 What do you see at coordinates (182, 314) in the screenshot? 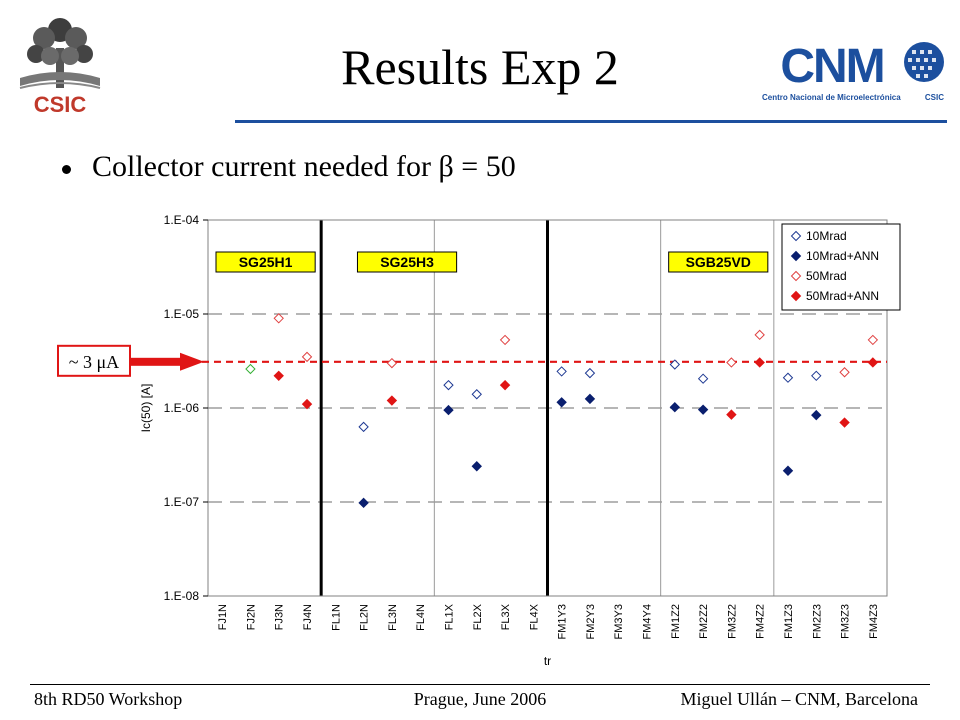
I see `y-tick-label: 1.E-05` at bounding box center [182, 314].